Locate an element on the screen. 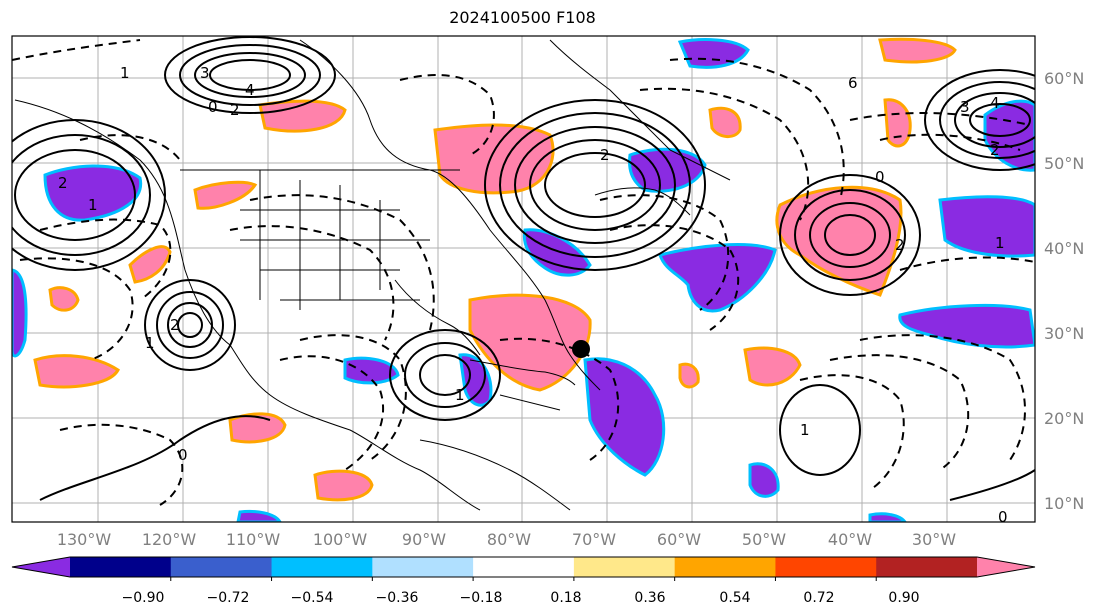  chart-title: 2024100500 F108 is located at coordinates (522, 17).